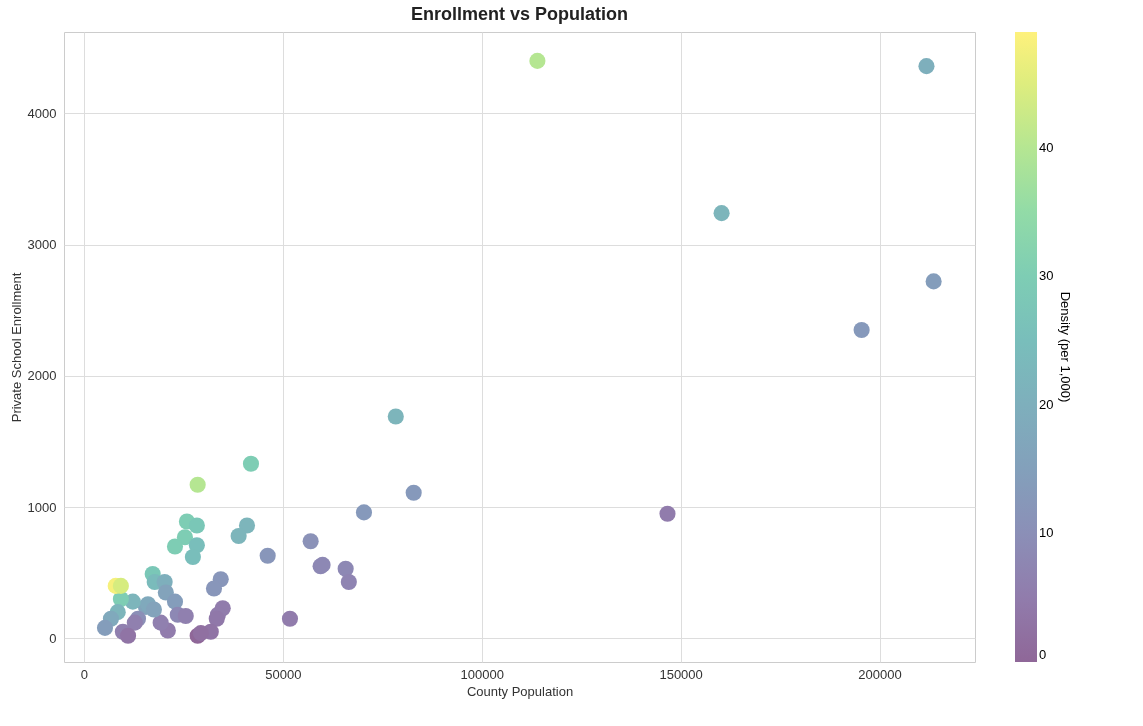 This screenshot has height=726, width=1143. Describe the element at coordinates (1065, 347) in the screenshot. I see `color-bar-title: Density (per 1,000)` at that location.